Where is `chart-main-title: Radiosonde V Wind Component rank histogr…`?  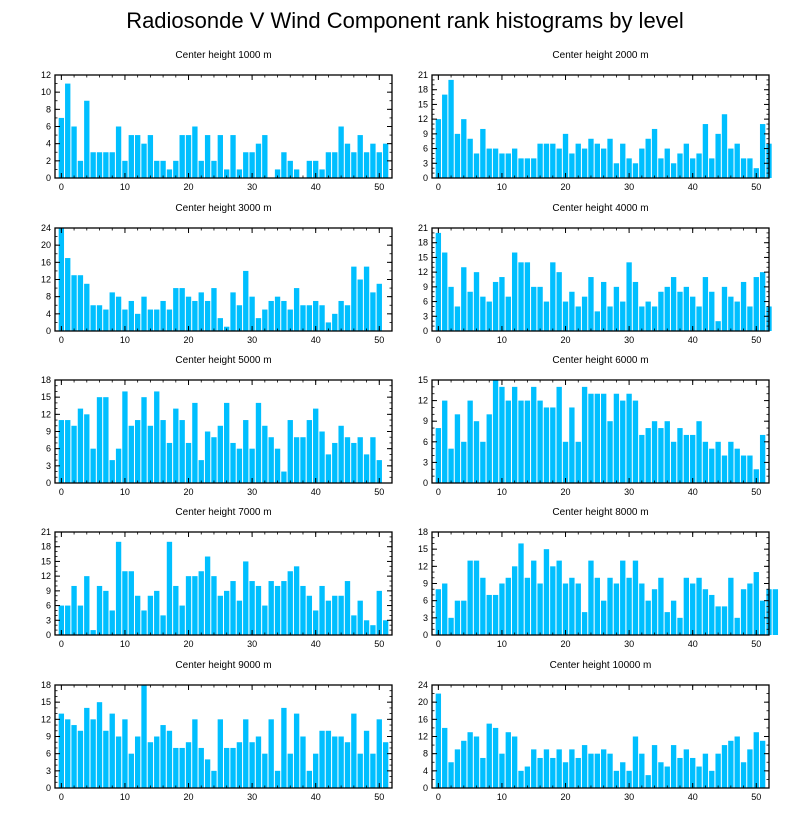 chart-main-title: Radiosonde V Wind Component rank histogr… is located at coordinates (405, 20).